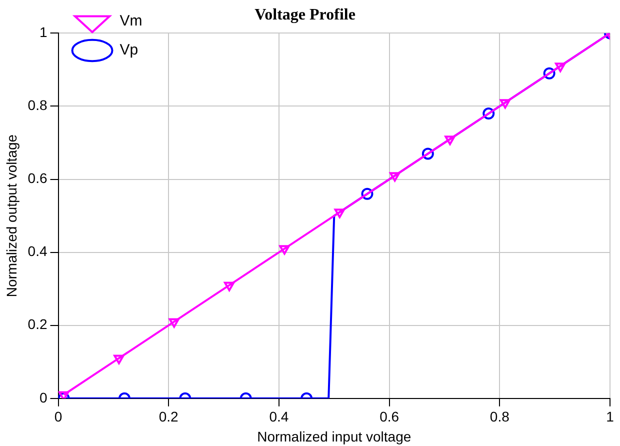 Image resolution: width=620 pixels, height=446 pixels. What do you see at coordinates (610, 416) in the screenshot?
I see `x-tick-label: 1` at bounding box center [610, 416].